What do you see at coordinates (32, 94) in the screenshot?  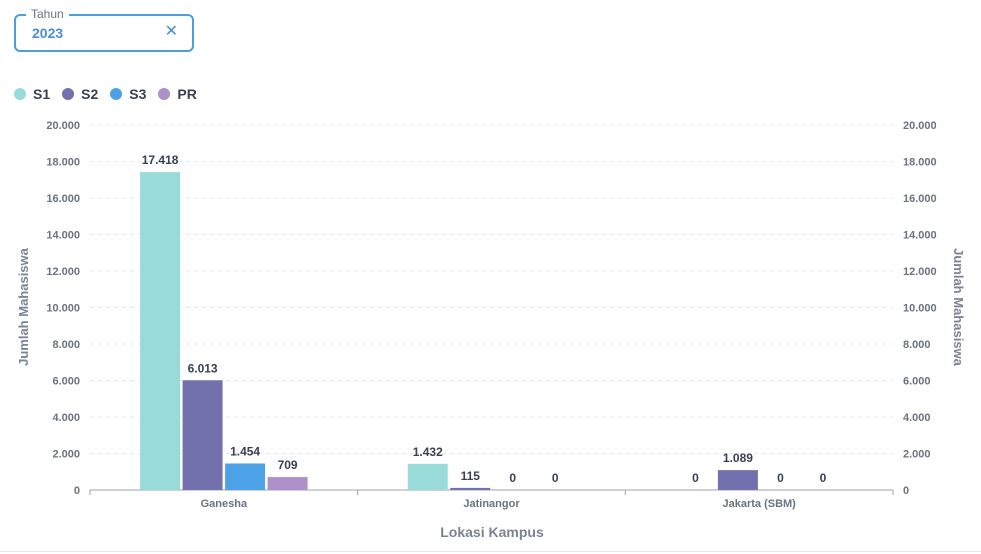 I see `legend-item-s1: S1` at bounding box center [32, 94].